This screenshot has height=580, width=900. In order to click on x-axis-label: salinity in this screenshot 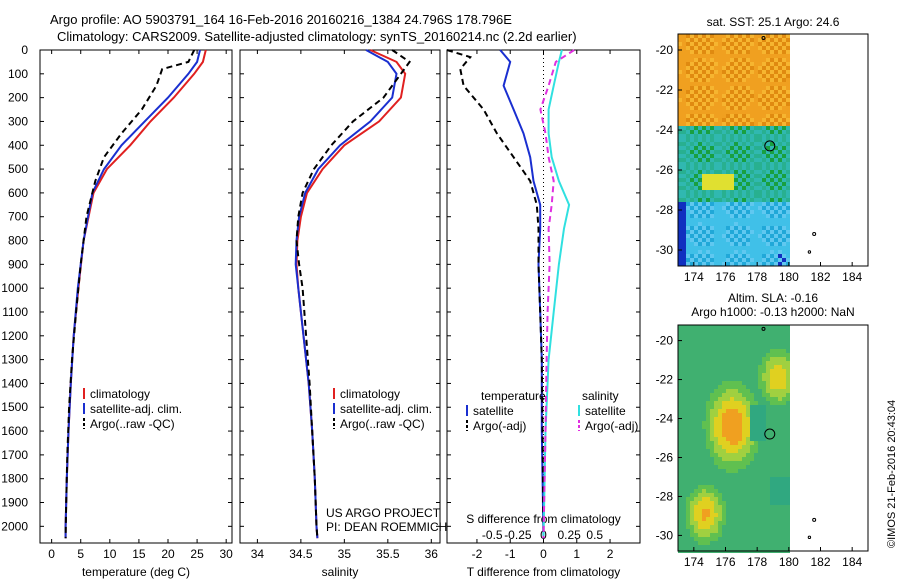, I will do `click(340, 572)`.